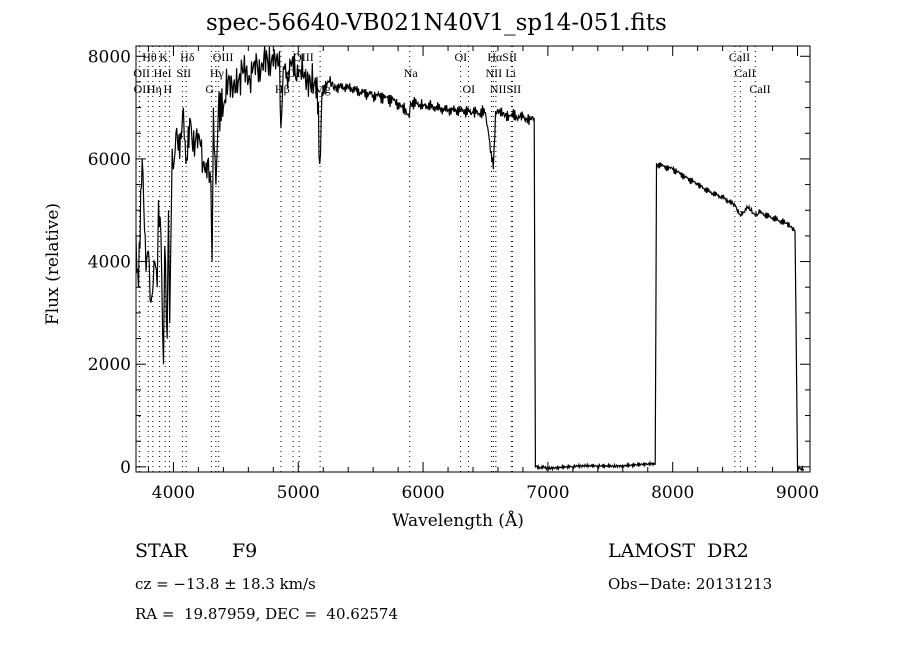 Image resolution: width=900 pixels, height=650 pixels. I want to click on chart-title: spec-56640-VB021N40V1_sp14-051.fits, so click(436, 23).